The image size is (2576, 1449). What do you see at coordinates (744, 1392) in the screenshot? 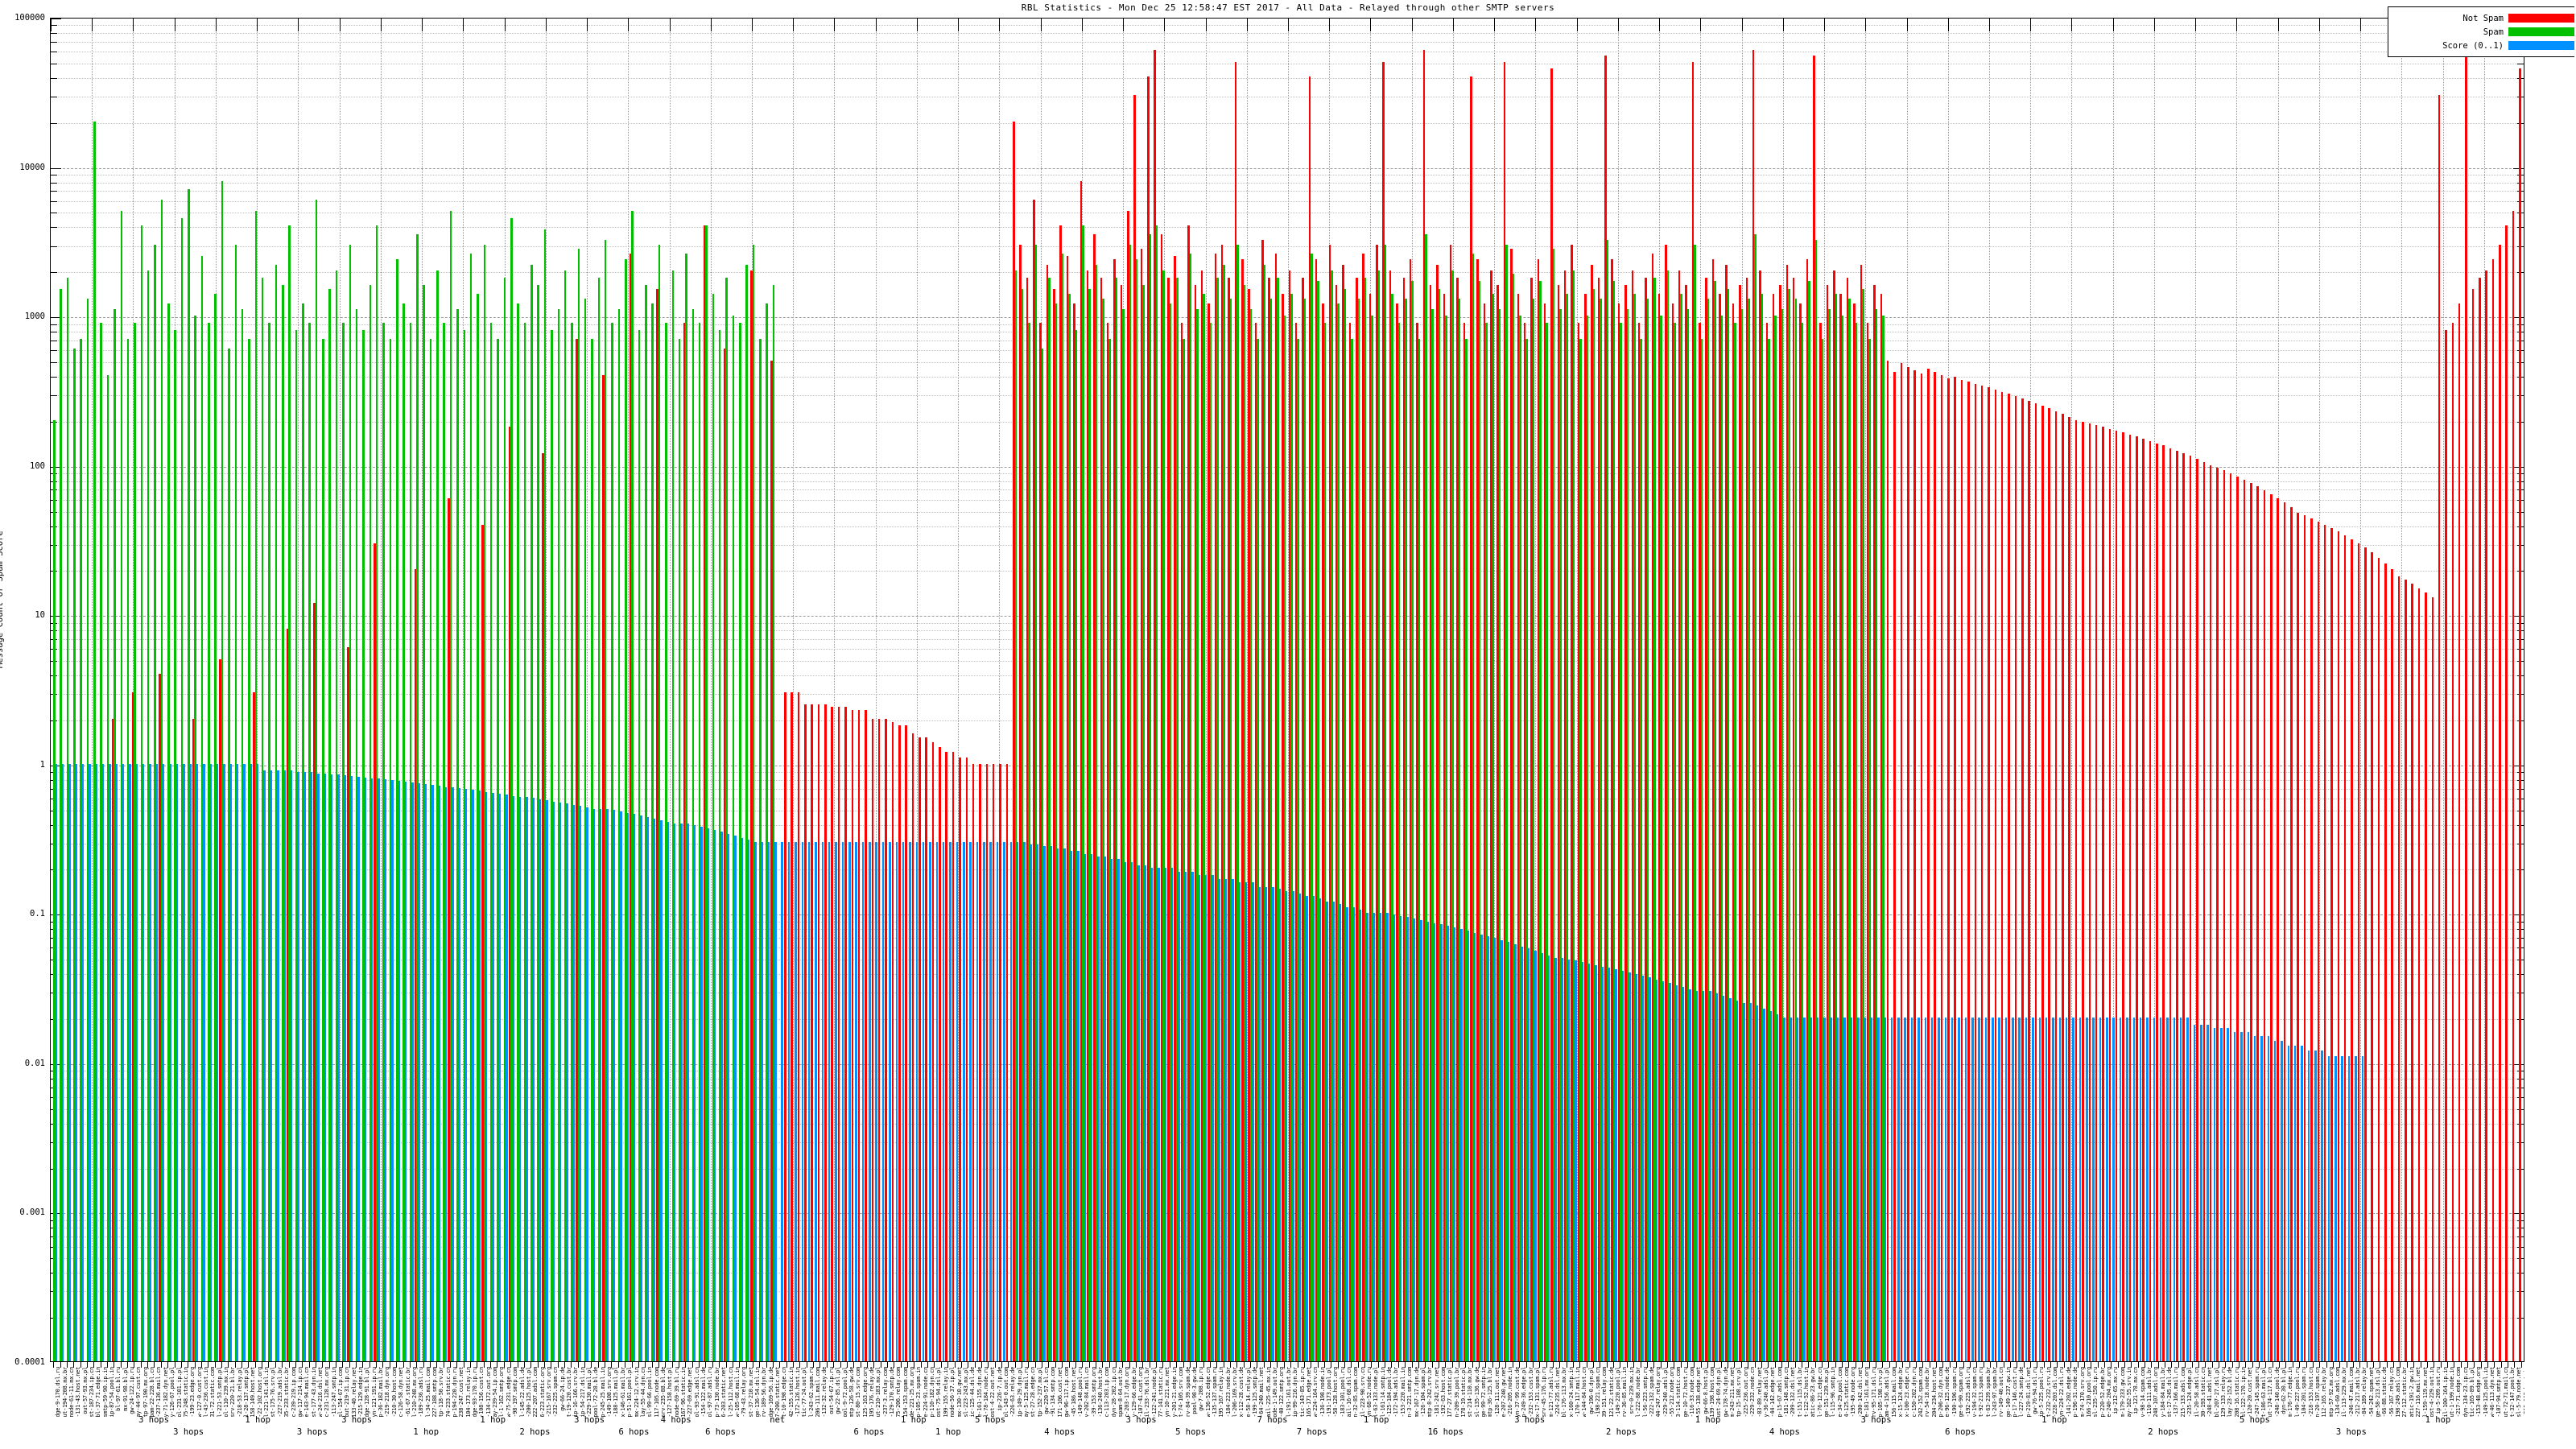
I see `x-tick-label: relay-79-43.relay.org` at bounding box center [744, 1392].